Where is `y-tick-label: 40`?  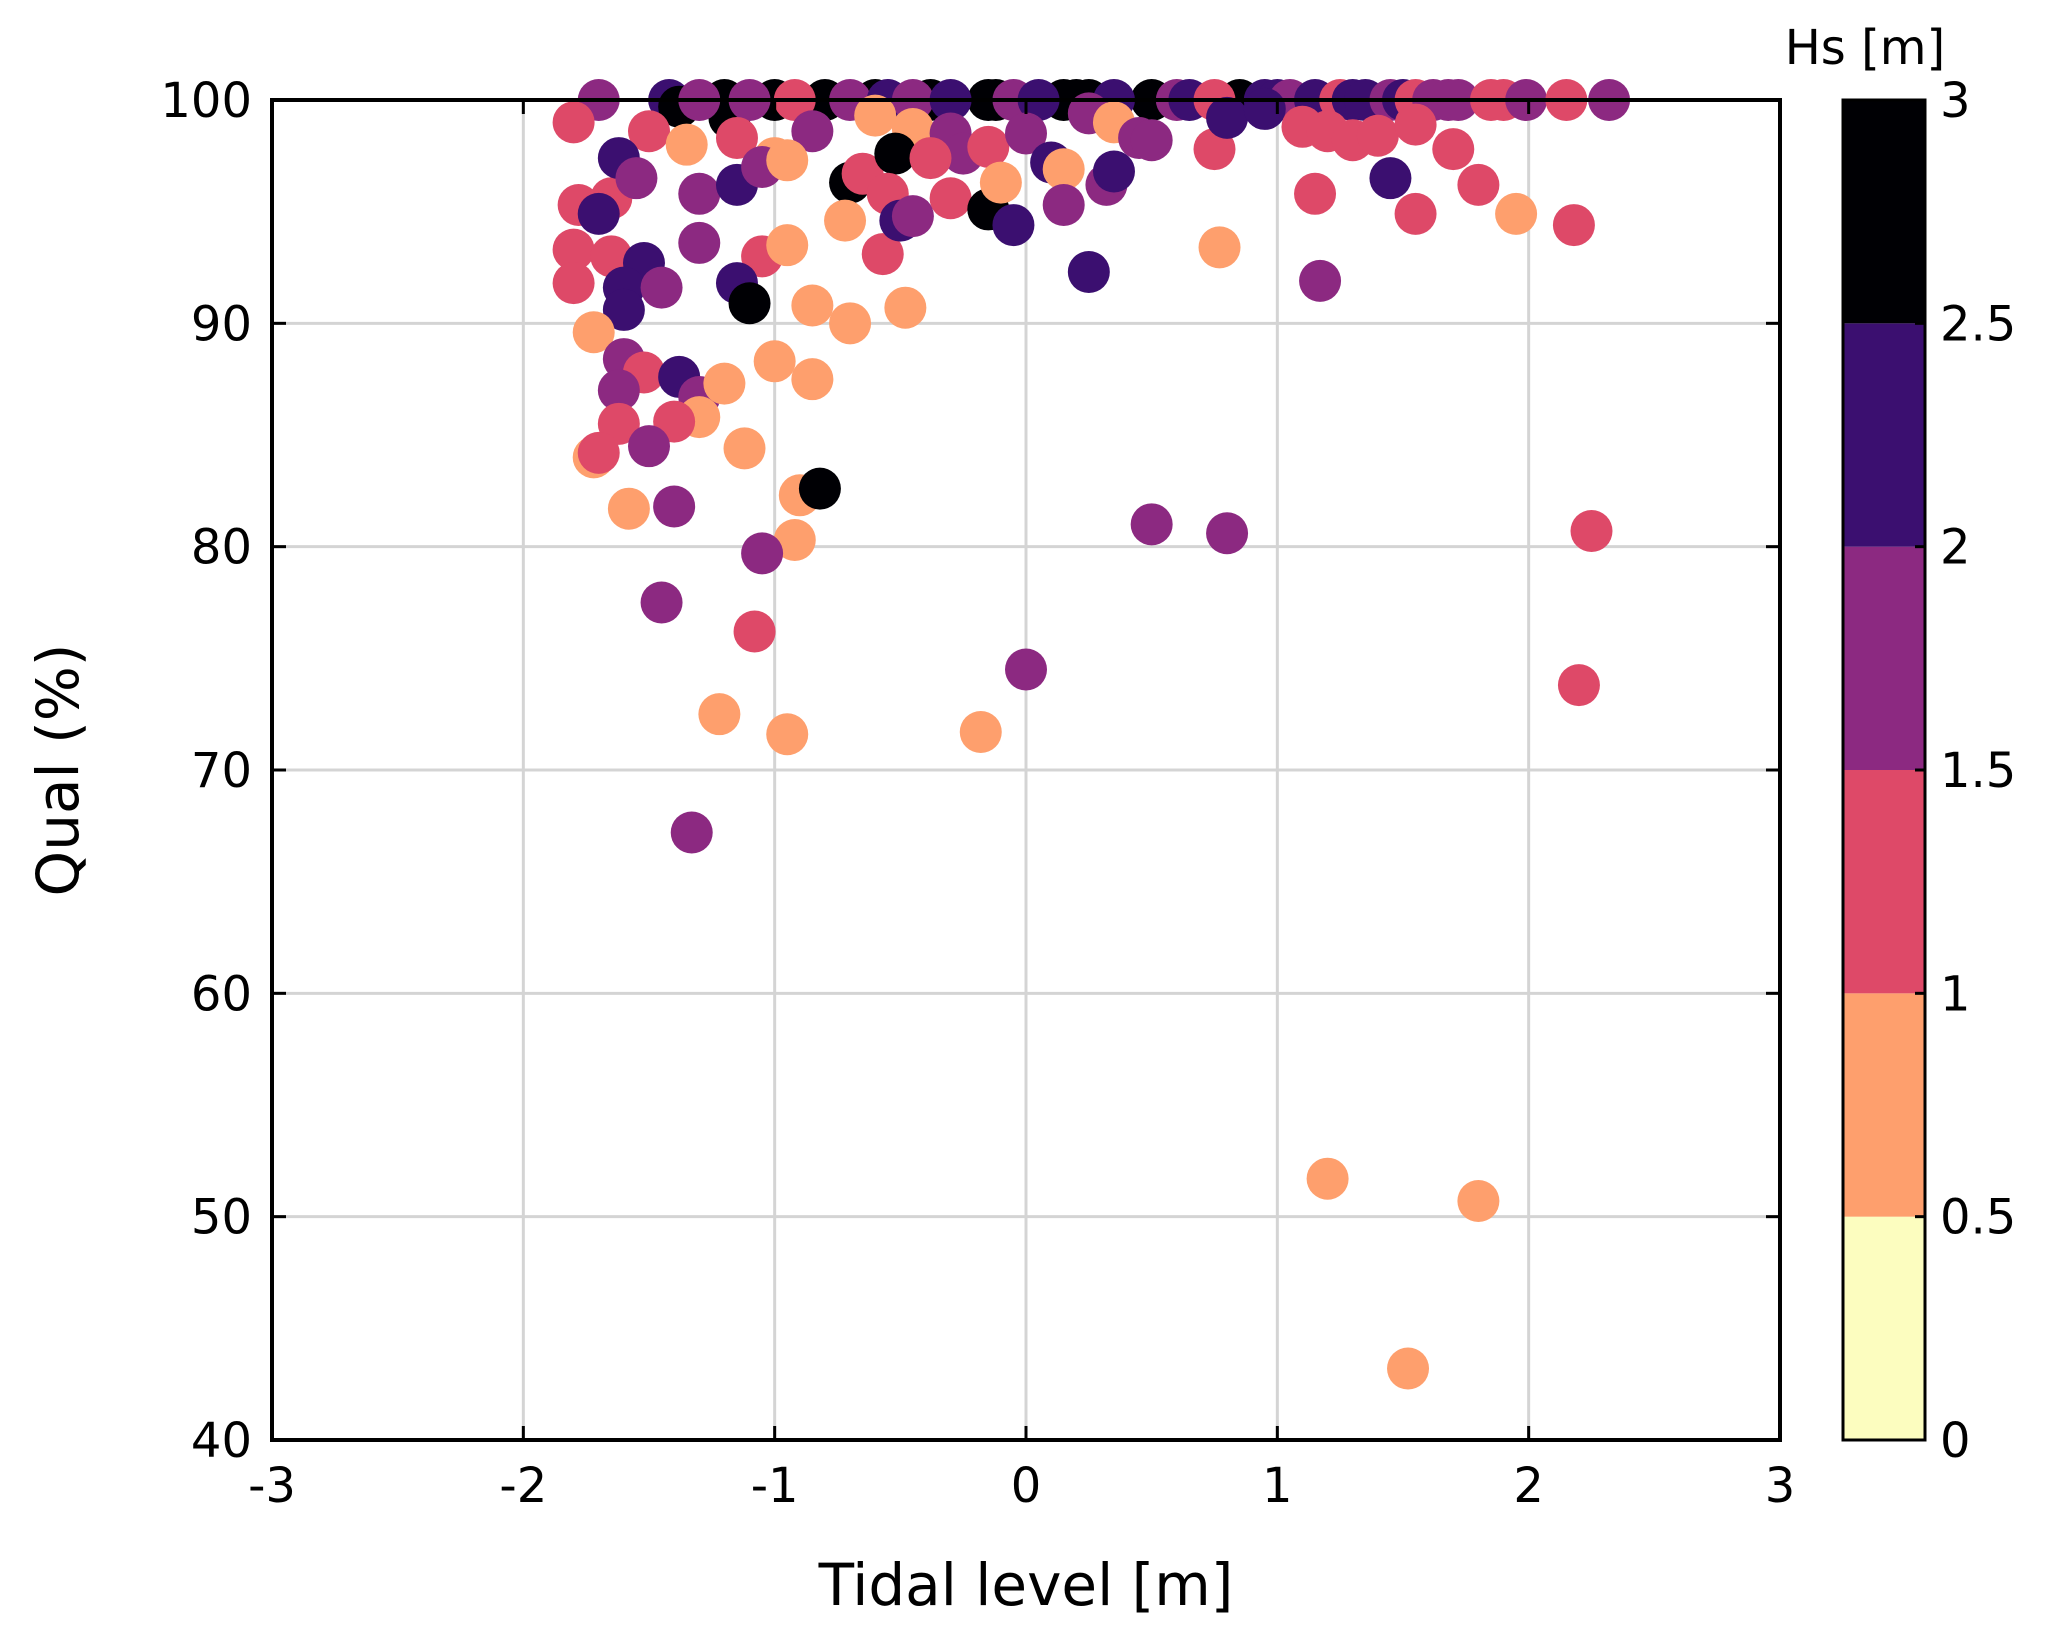
y-tick-label: 40 is located at coordinates (221, 1441).